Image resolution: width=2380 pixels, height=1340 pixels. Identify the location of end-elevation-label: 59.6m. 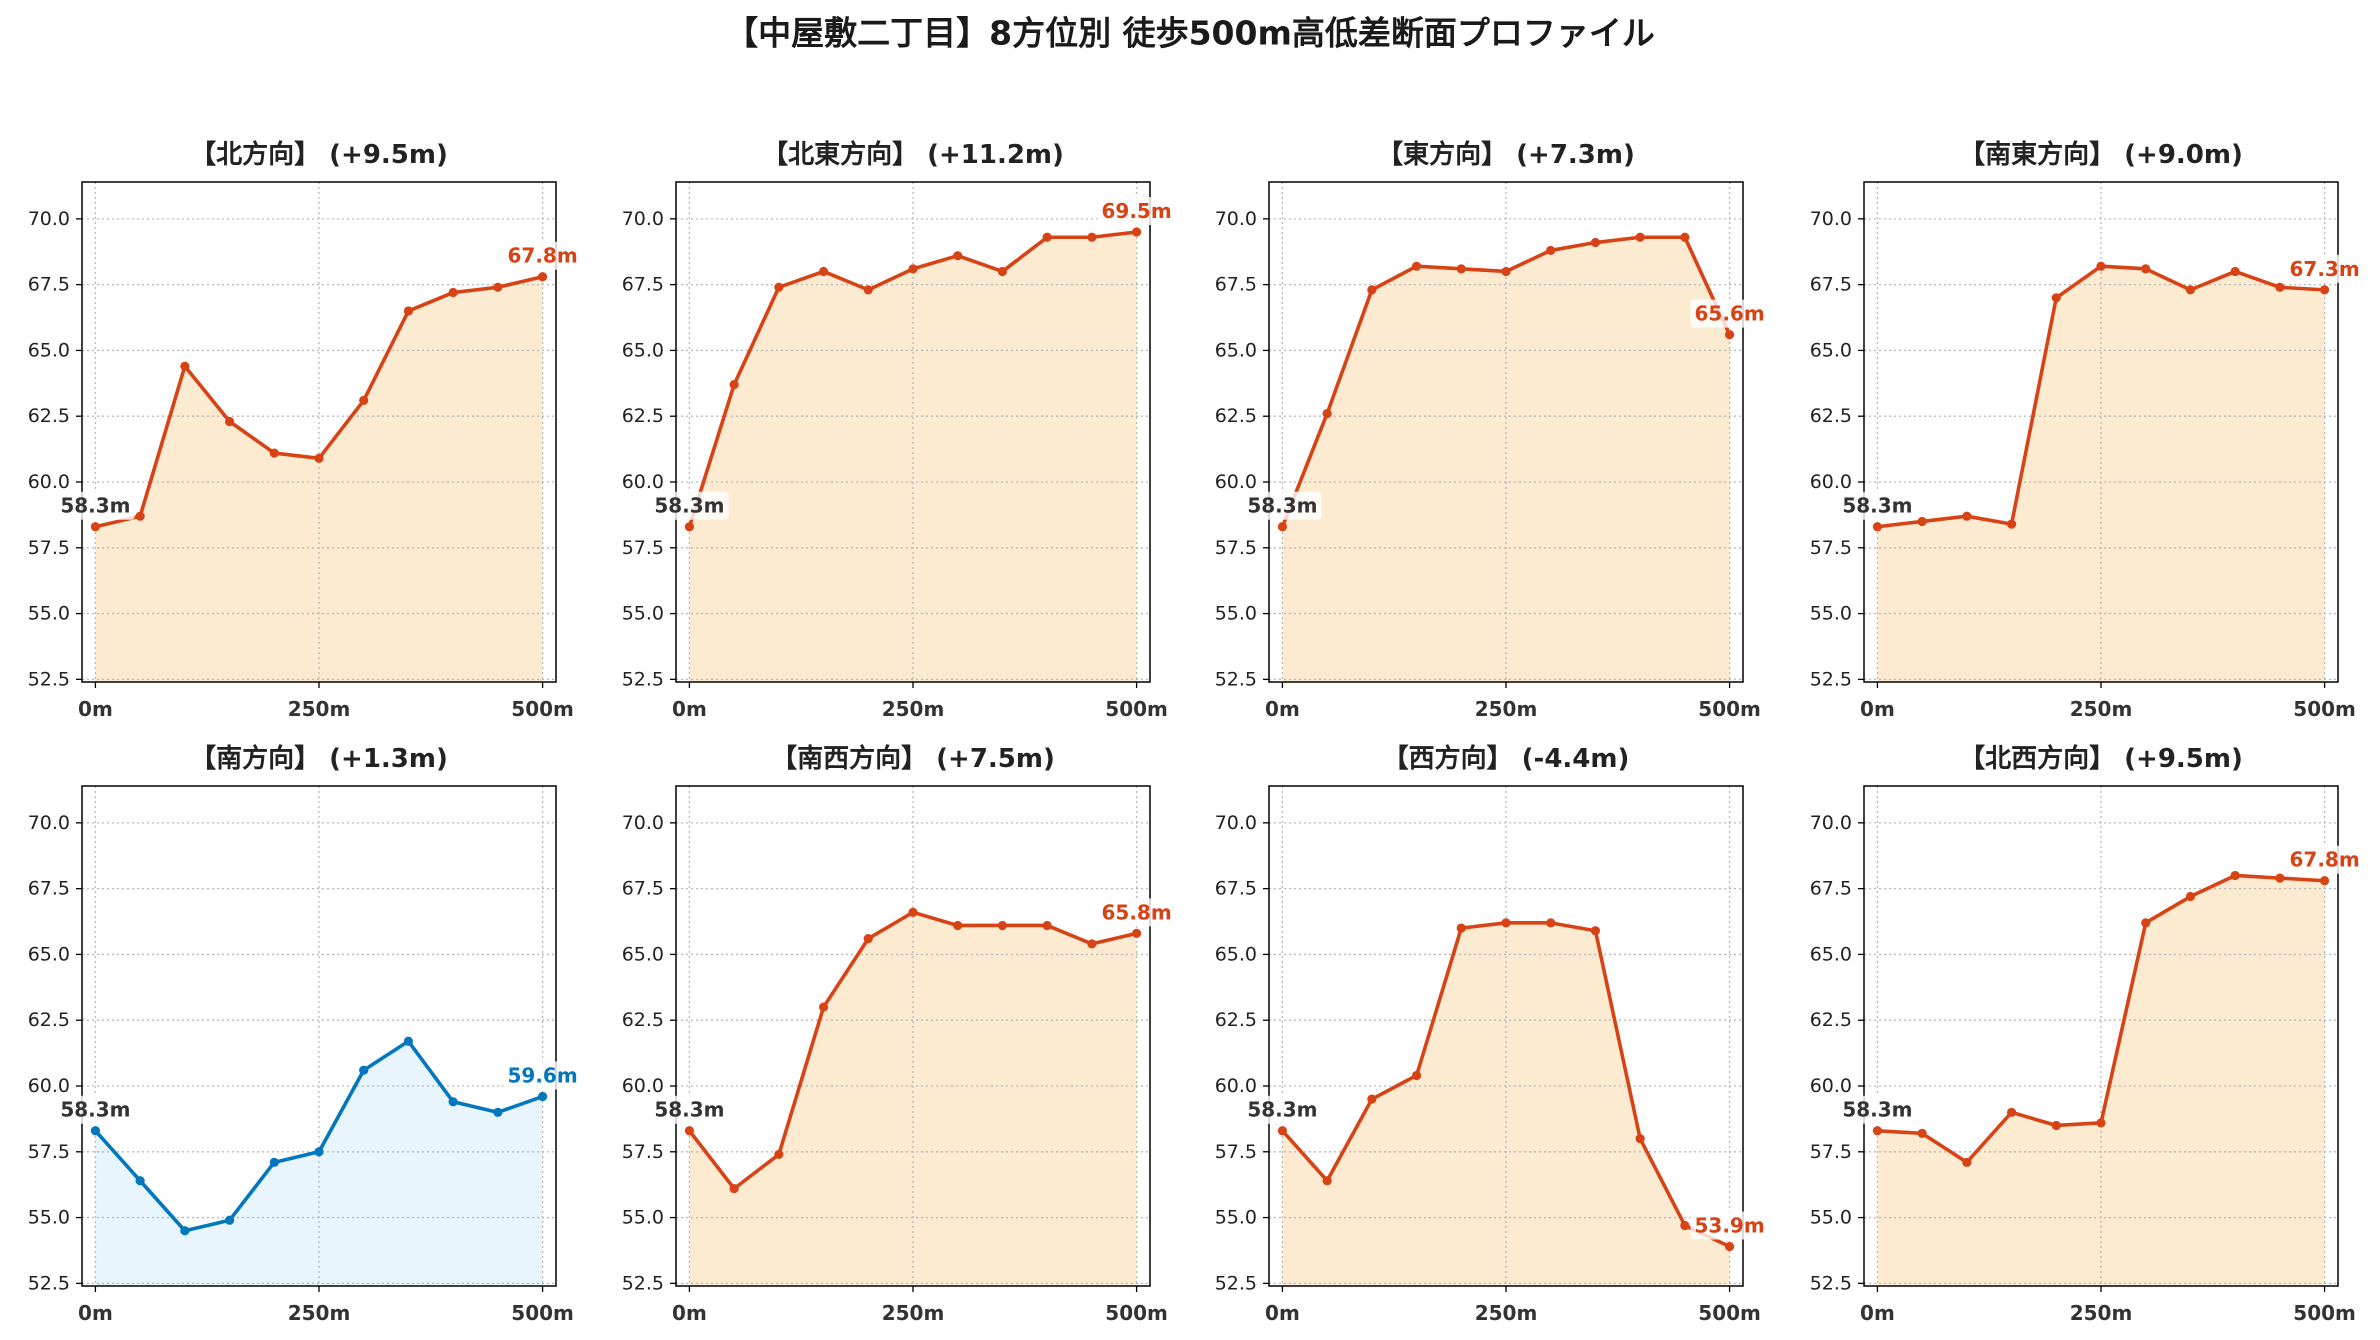
(542, 1076).